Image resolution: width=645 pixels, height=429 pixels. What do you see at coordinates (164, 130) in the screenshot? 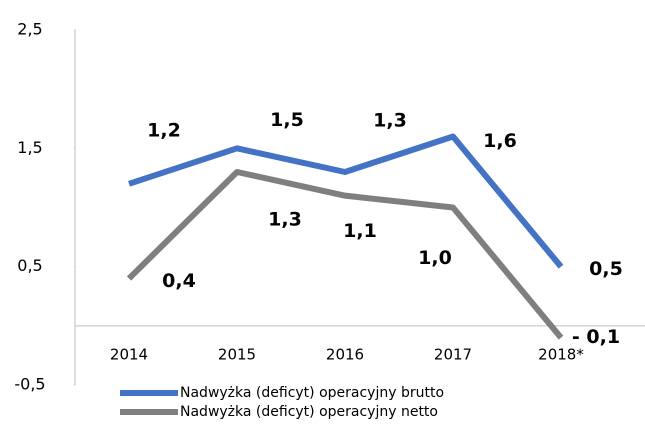
I see `data-label: 1,2` at bounding box center [164, 130].